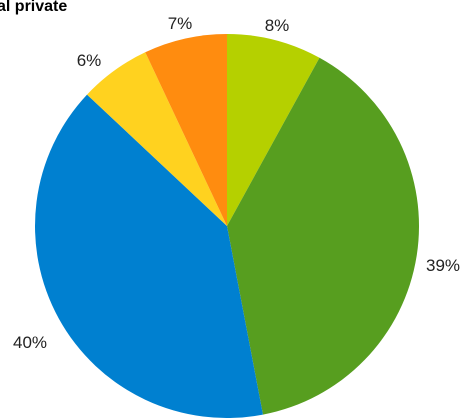 The height and width of the screenshot is (418, 469). I want to click on chart-title: al private, so click(34, 7).